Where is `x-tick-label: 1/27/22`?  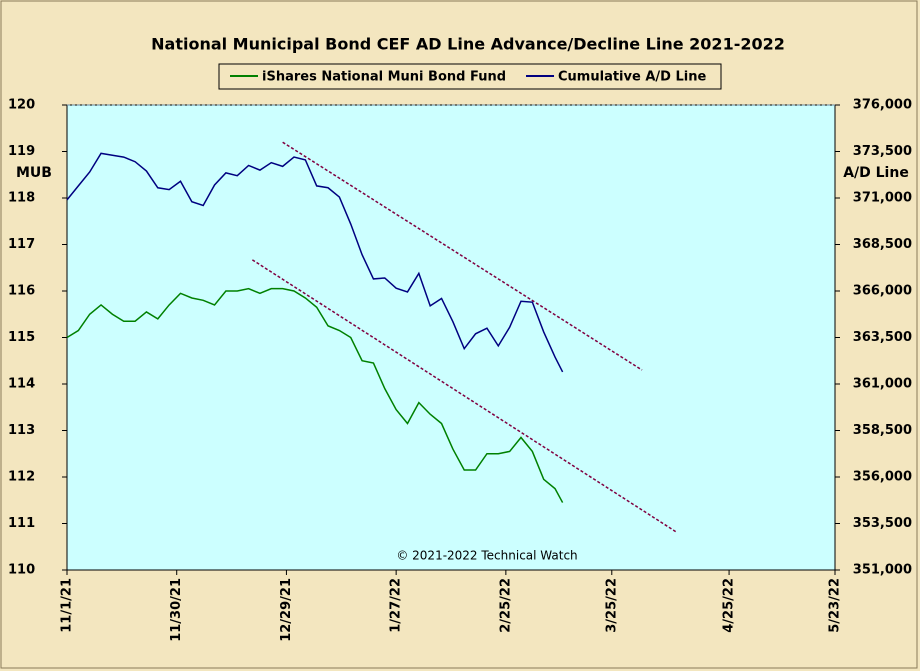
x-tick-label: 1/27/22 is located at coordinates (396, 605).